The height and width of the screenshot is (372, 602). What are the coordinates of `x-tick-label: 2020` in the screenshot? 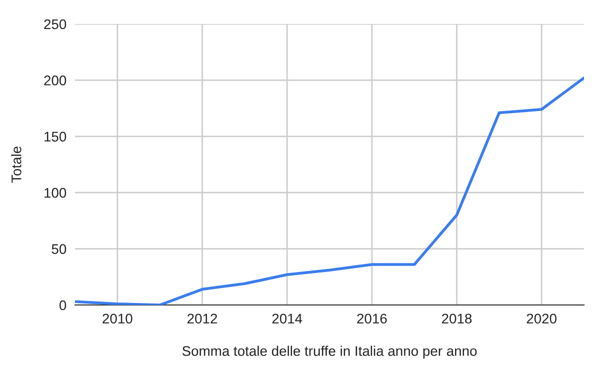 It's located at (541, 319).